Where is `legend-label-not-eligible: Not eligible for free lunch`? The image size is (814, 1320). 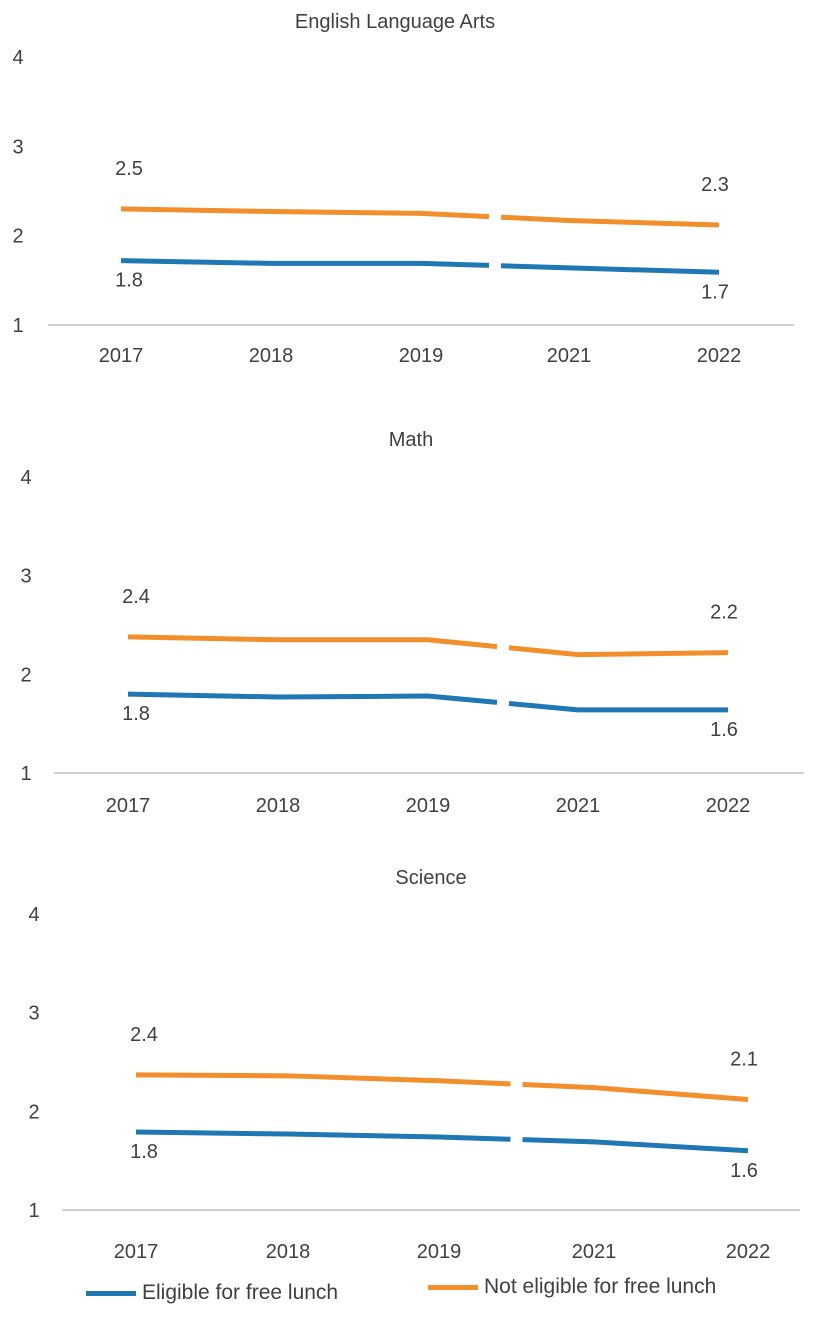
legend-label-not-eligible: Not eligible for free lunch is located at coordinates (600, 1286).